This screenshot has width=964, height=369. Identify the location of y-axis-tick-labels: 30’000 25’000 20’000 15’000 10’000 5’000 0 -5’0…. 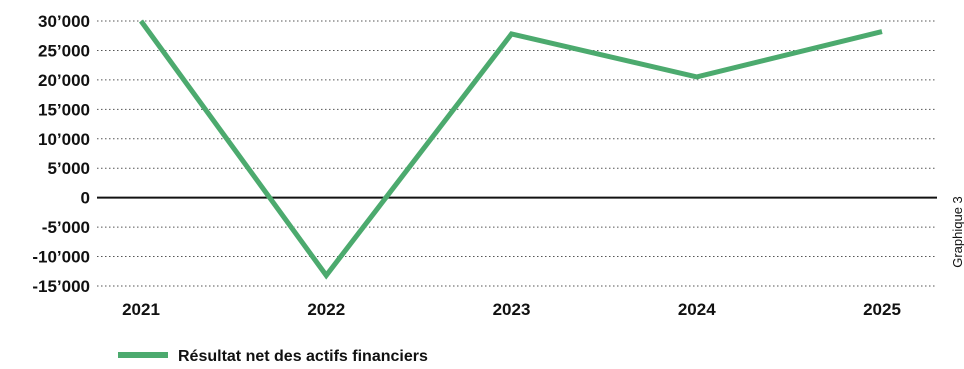
(61, 154).